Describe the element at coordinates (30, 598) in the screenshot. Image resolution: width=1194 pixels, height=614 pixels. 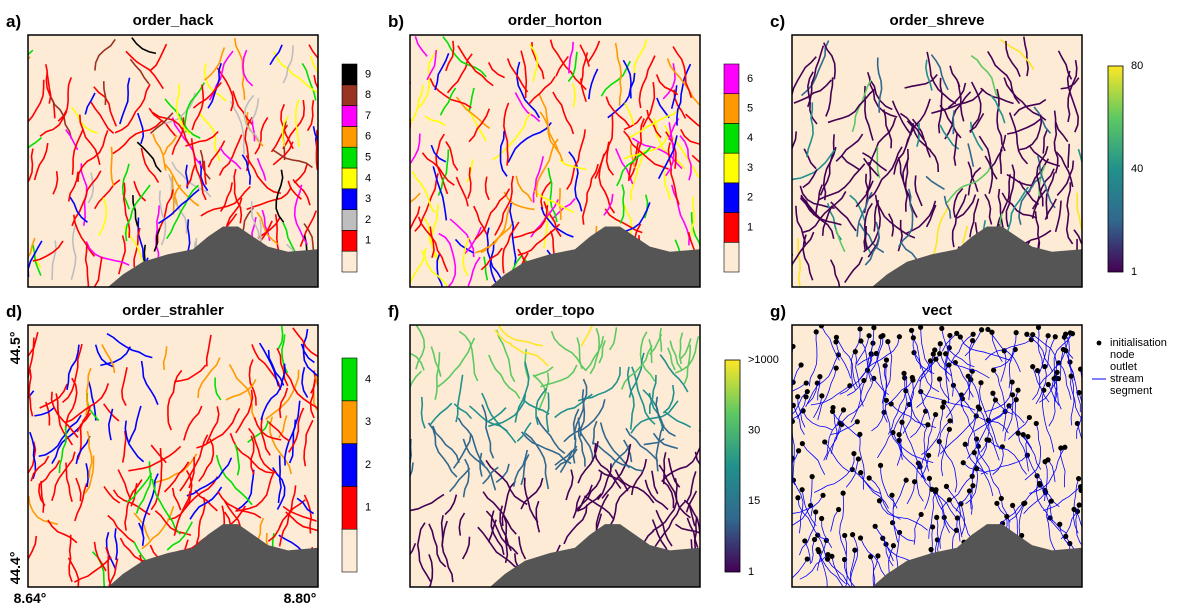
I see `lon-label: 8.64°` at that location.